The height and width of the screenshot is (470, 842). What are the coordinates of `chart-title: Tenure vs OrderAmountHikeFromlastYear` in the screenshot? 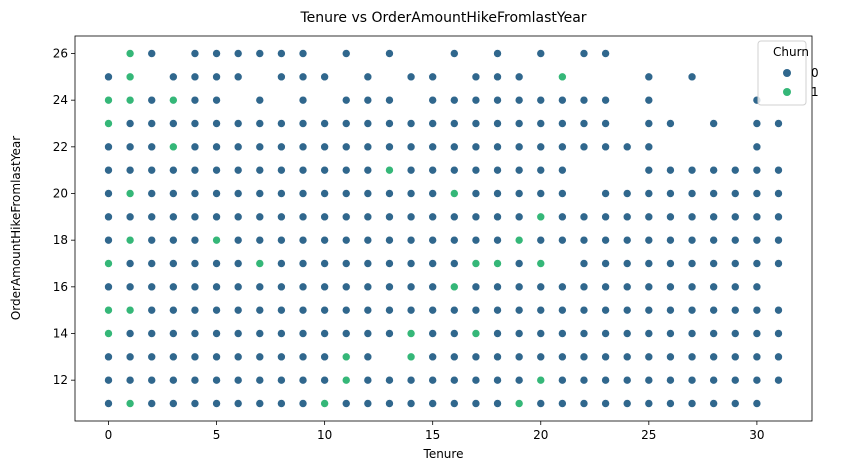 It's located at (442, 18).